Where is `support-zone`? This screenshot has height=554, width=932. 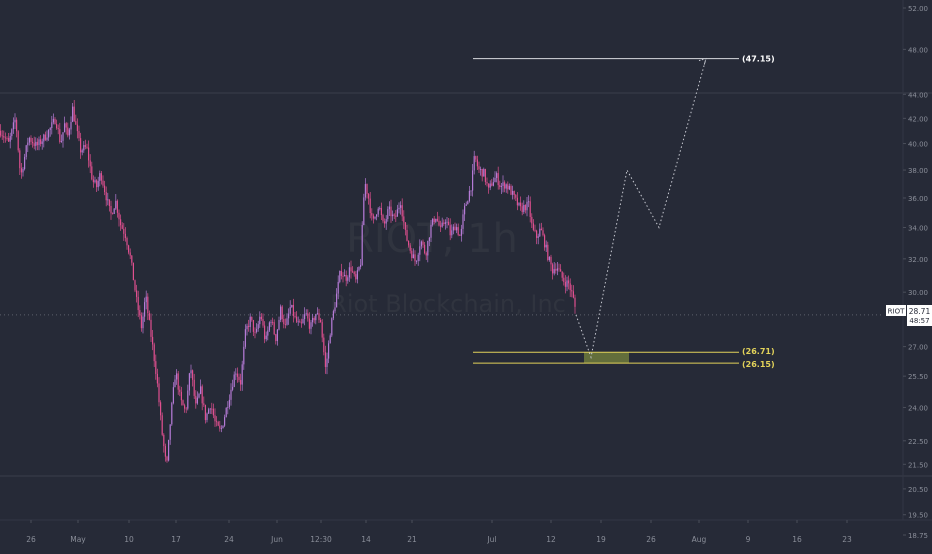
support-zone is located at coordinates (606, 358).